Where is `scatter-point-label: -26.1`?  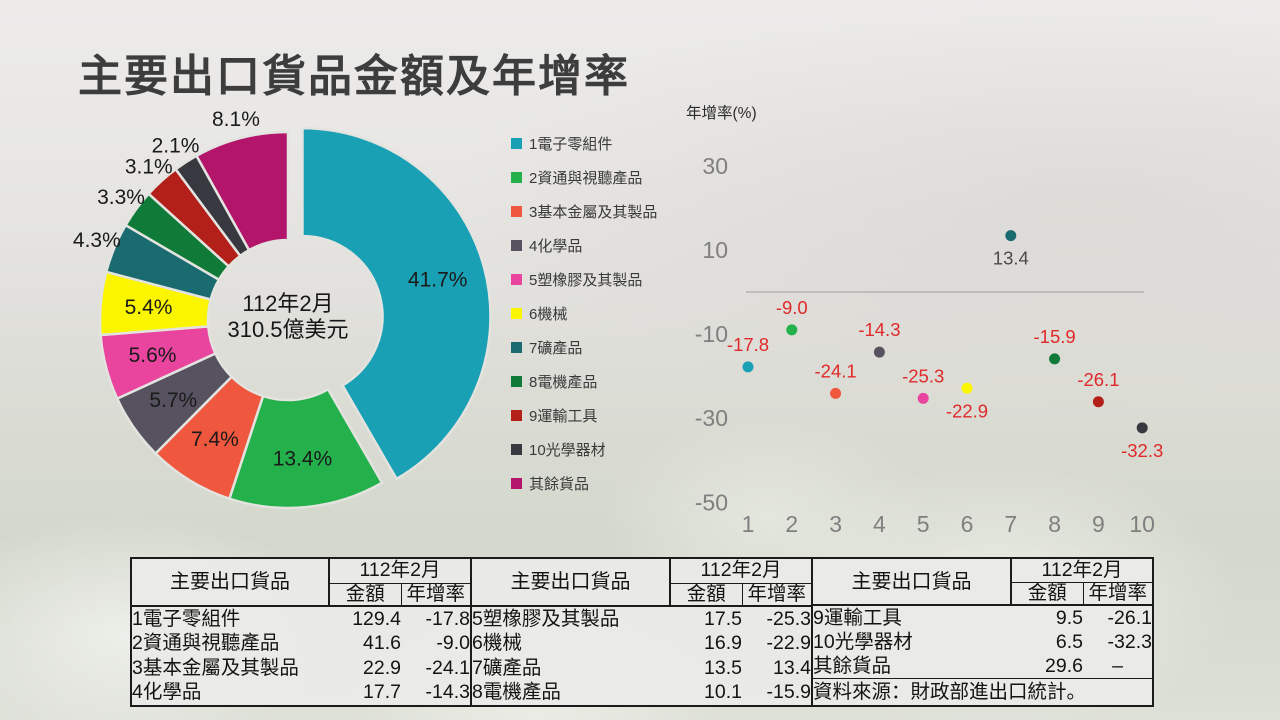 scatter-point-label: -26.1 is located at coordinates (1098, 379).